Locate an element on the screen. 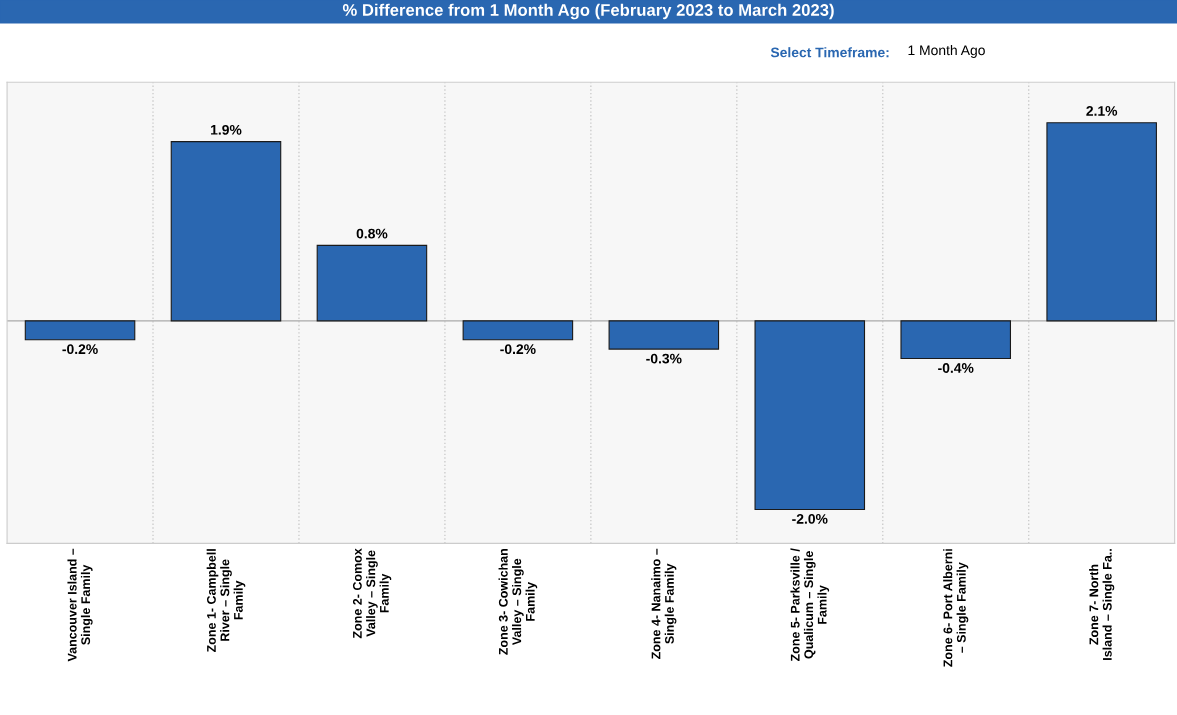  x-tick-label: Zone 7- North Island – Single Fa.. is located at coordinates (1102, 604).